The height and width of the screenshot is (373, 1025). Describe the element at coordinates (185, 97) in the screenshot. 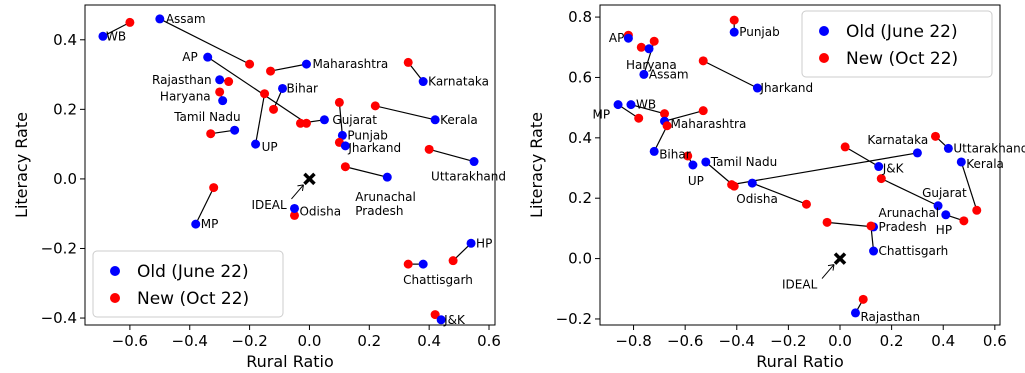

I see `state-label-line: Haryana` at that location.